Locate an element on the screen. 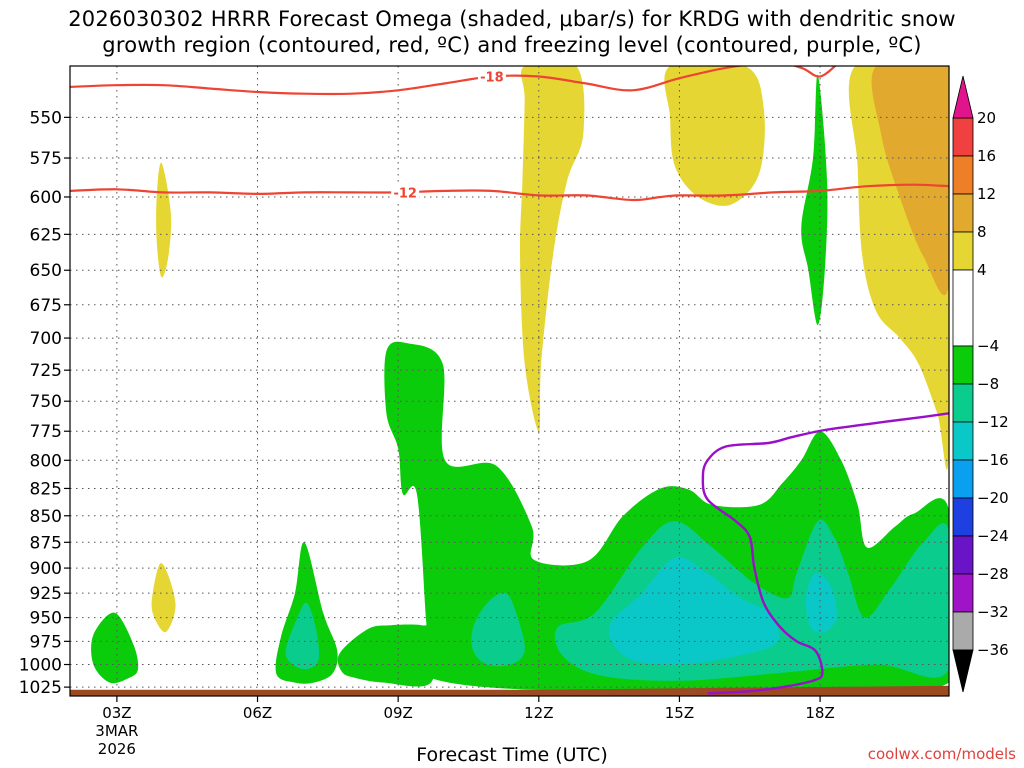  y-tick-label-1025: 1025 is located at coordinates (40, 688).